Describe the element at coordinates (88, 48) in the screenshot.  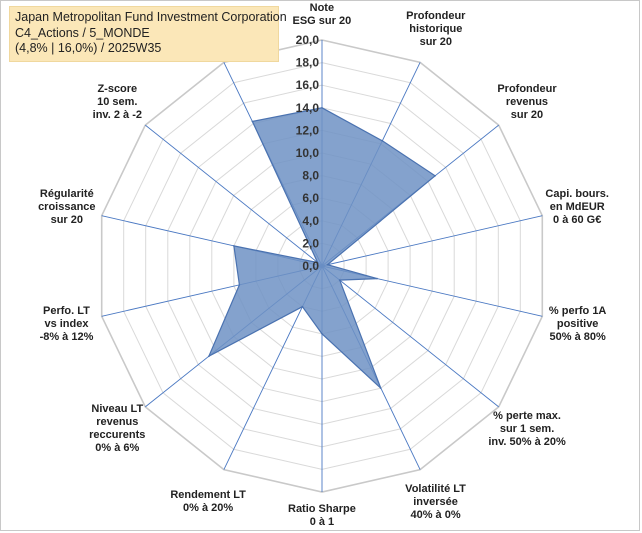
I see `chart-subtitle-period: (4,8% | 16,0%) / 2025W35` at that location.